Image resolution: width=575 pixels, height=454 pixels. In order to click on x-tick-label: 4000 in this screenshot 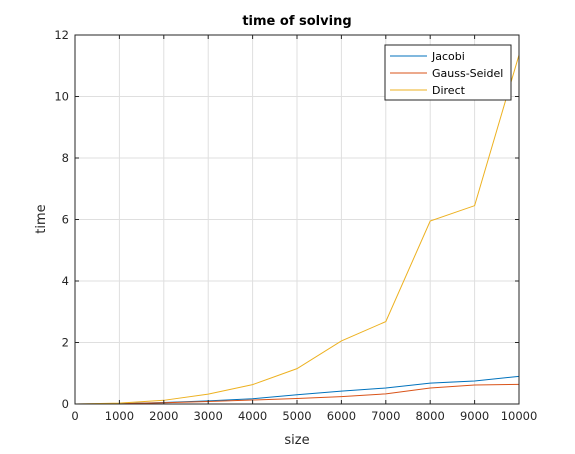, I will do `click(252, 416)`.